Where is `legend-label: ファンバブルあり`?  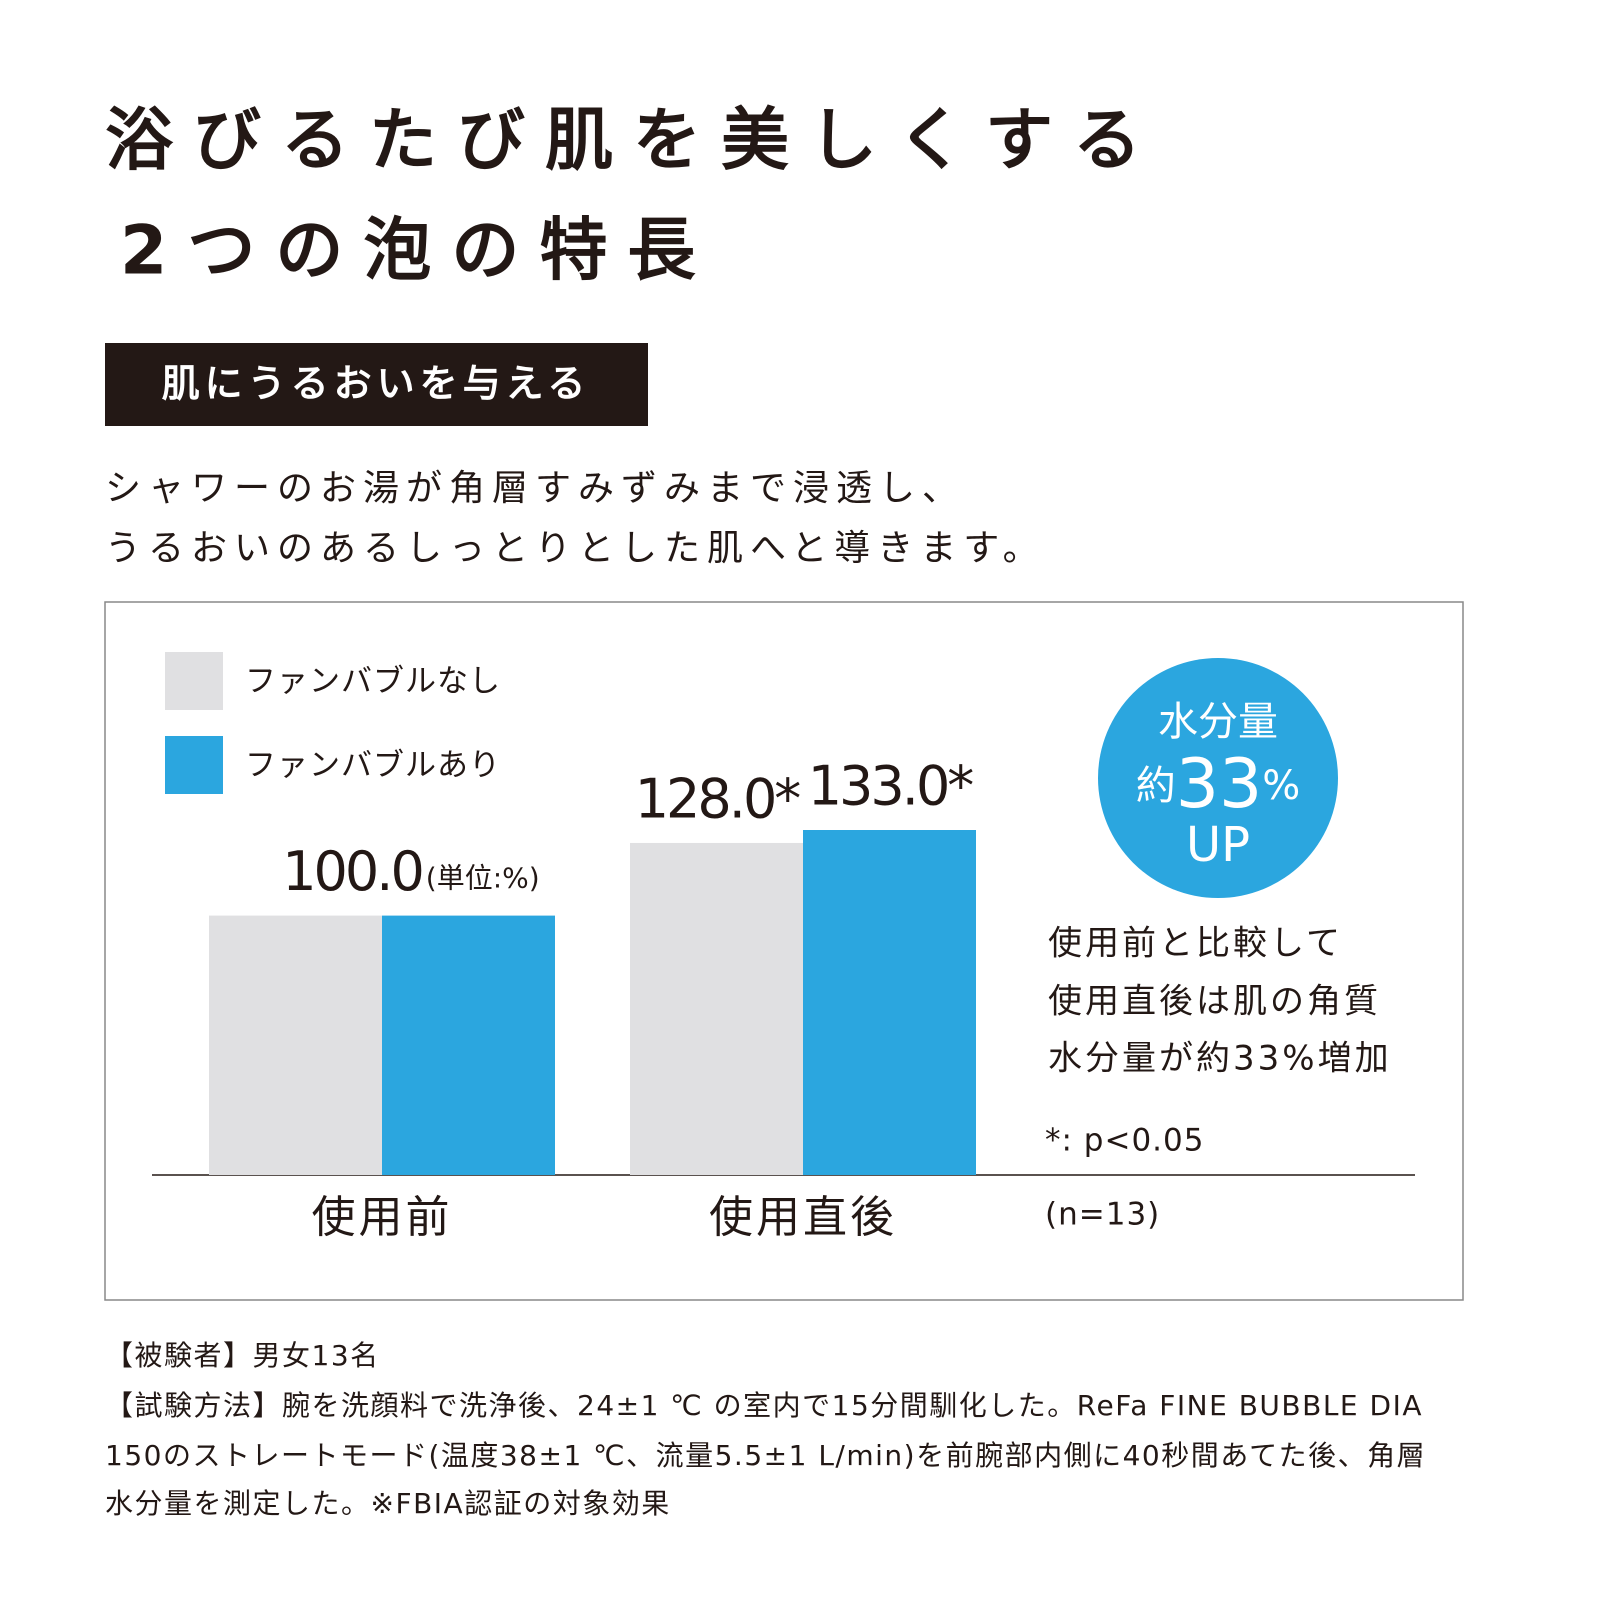
legend-label: ファンバブルあり is located at coordinates (373, 766).